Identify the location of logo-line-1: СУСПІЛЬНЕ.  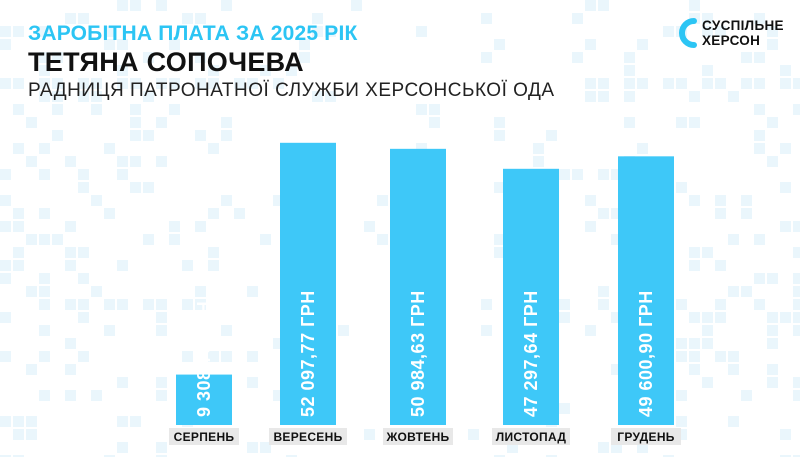
(743, 25).